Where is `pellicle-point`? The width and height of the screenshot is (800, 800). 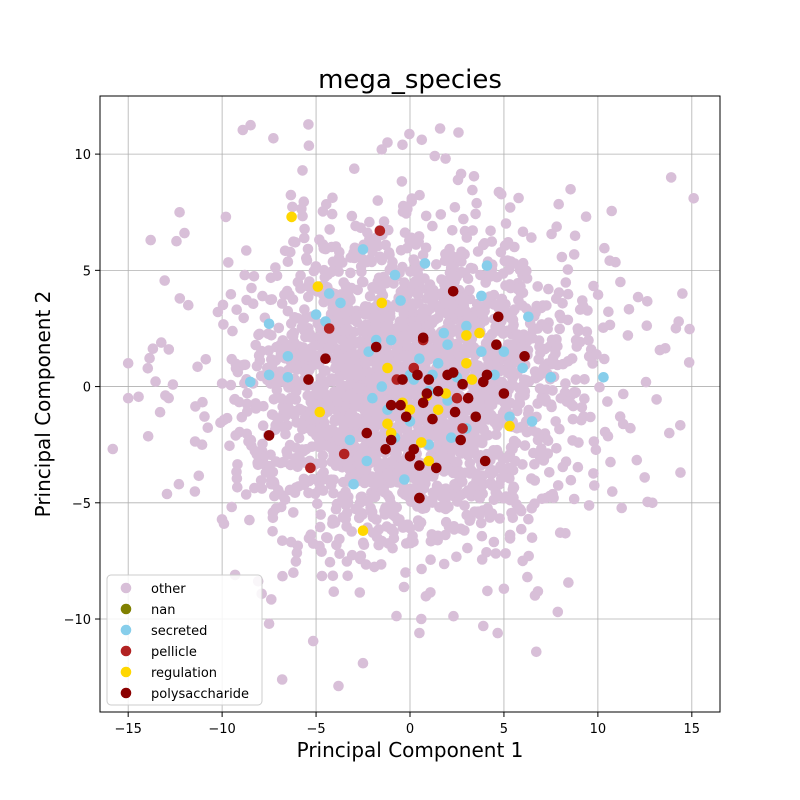
pellicle-point is located at coordinates (344, 454).